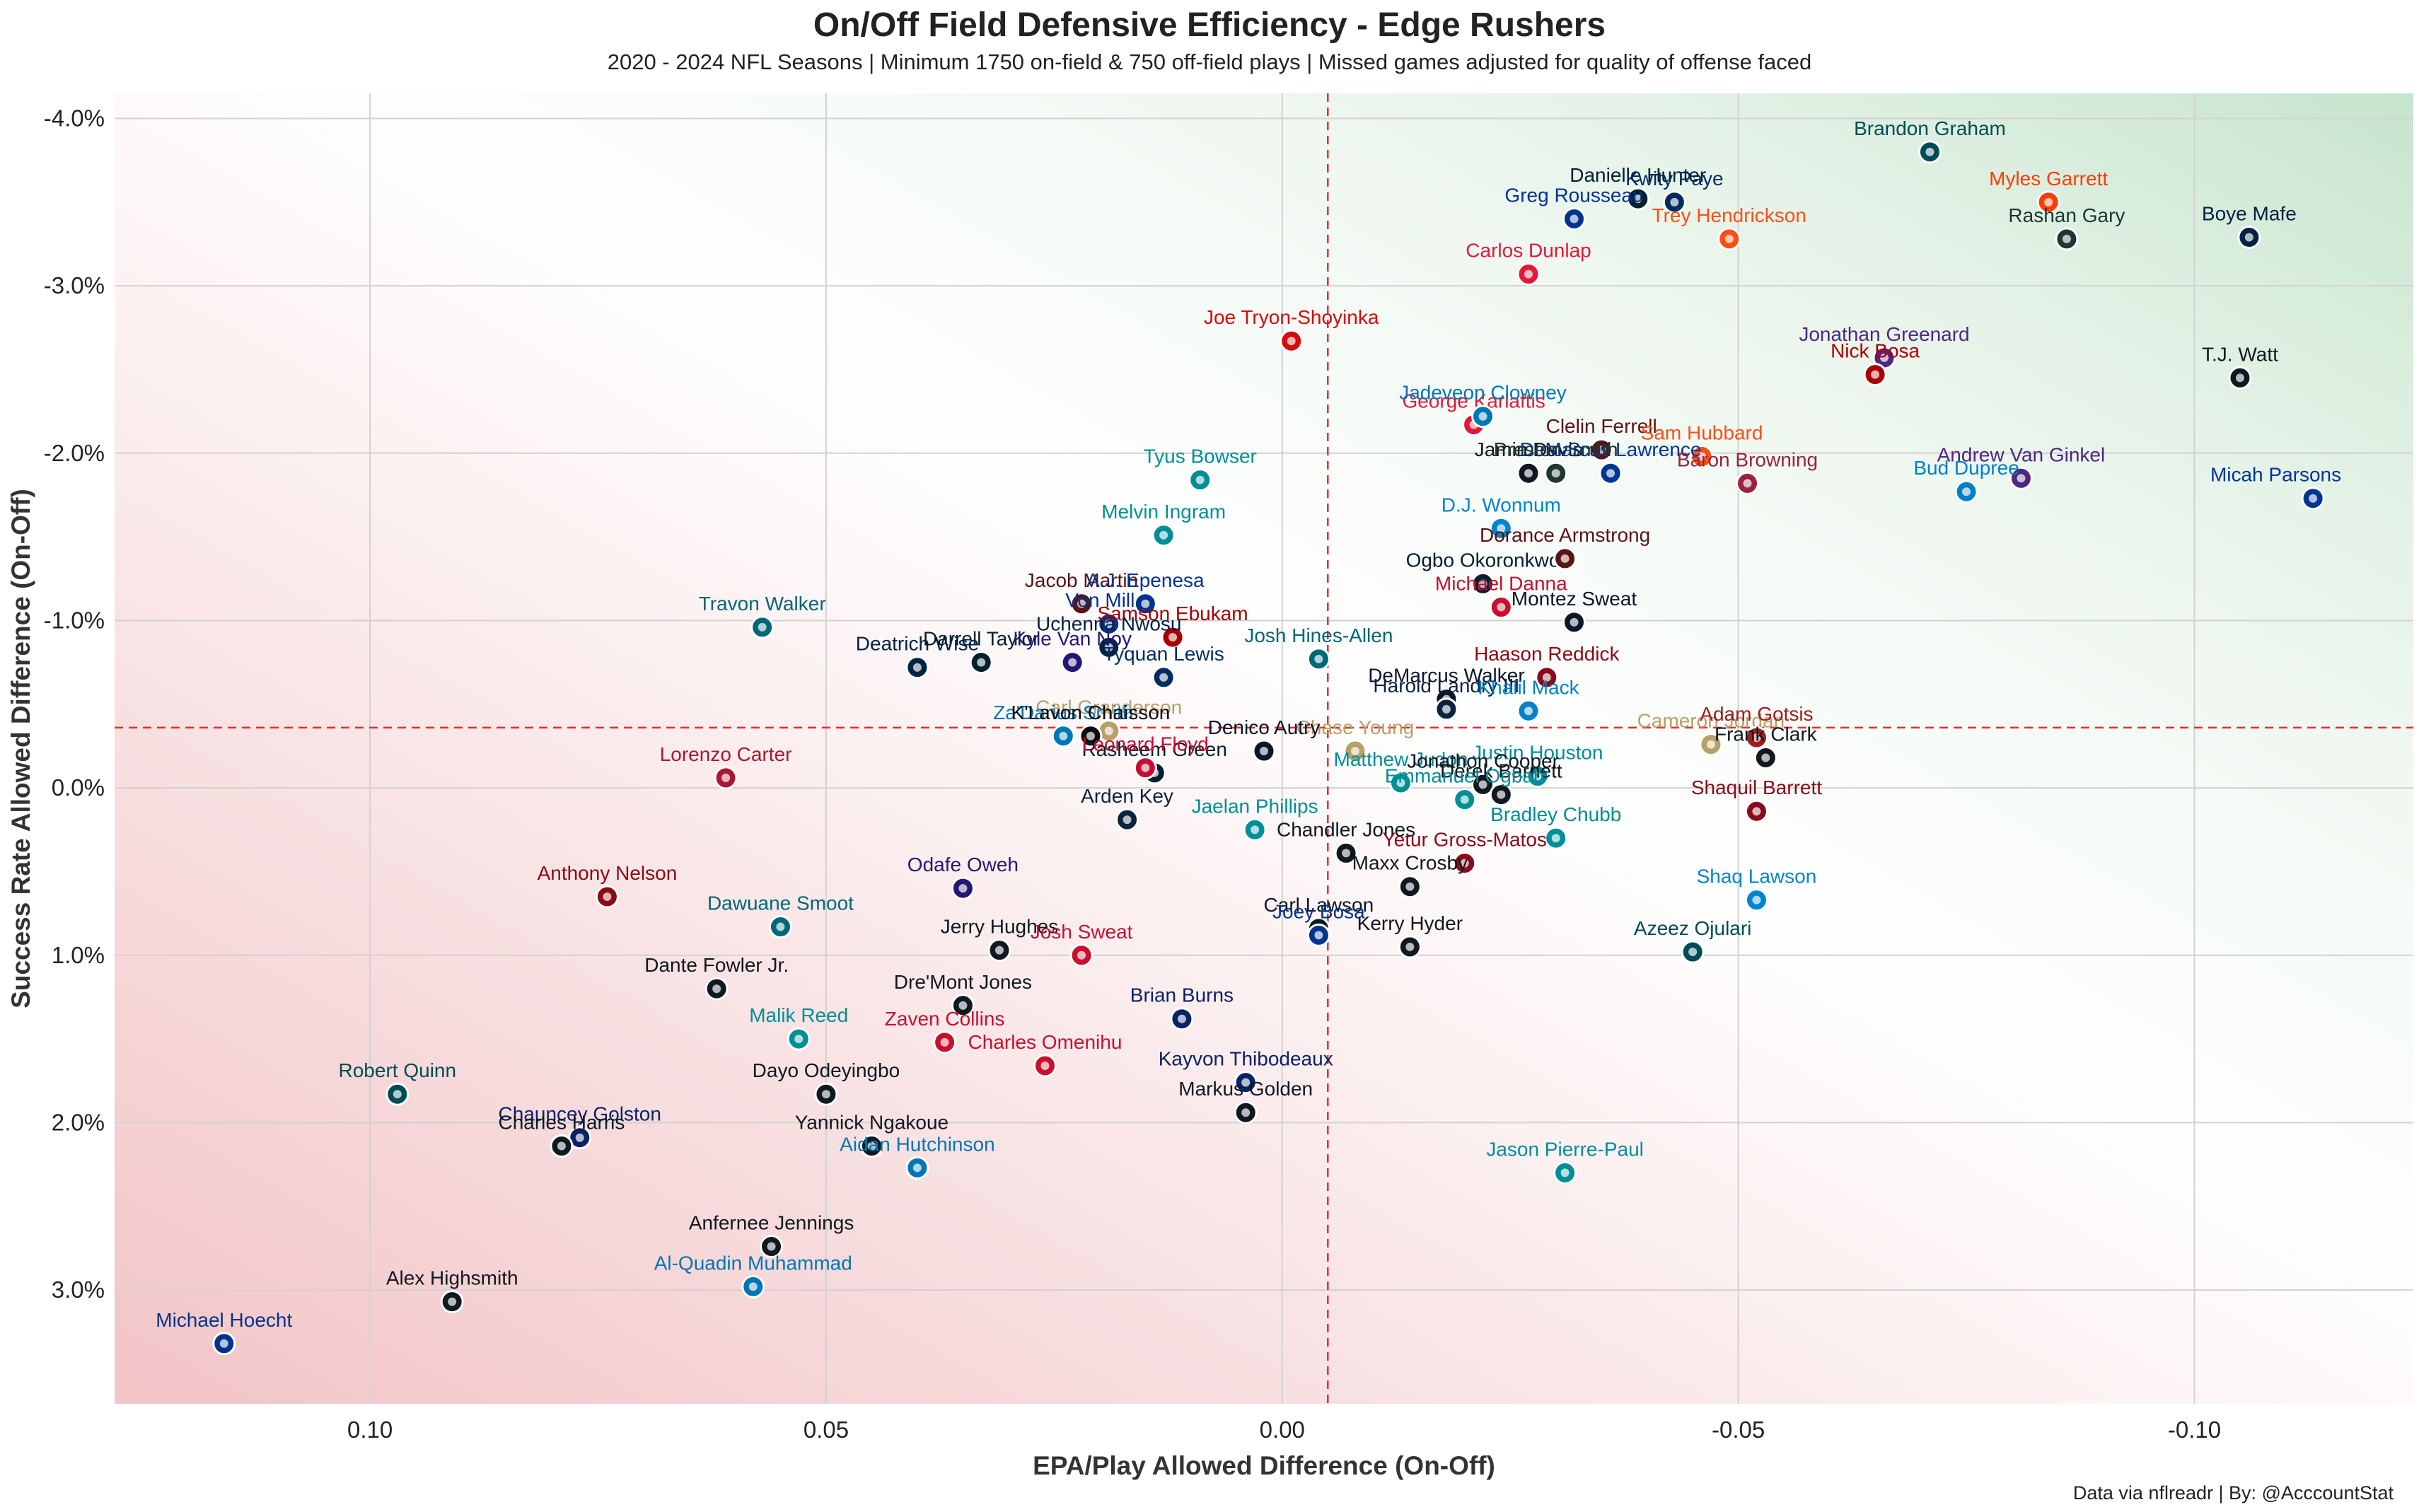 Image resolution: width=2419 pixels, height=1512 pixels. Describe the element at coordinates (78, 1290) in the screenshot. I see `y-tick-label: 3.0%` at that location.